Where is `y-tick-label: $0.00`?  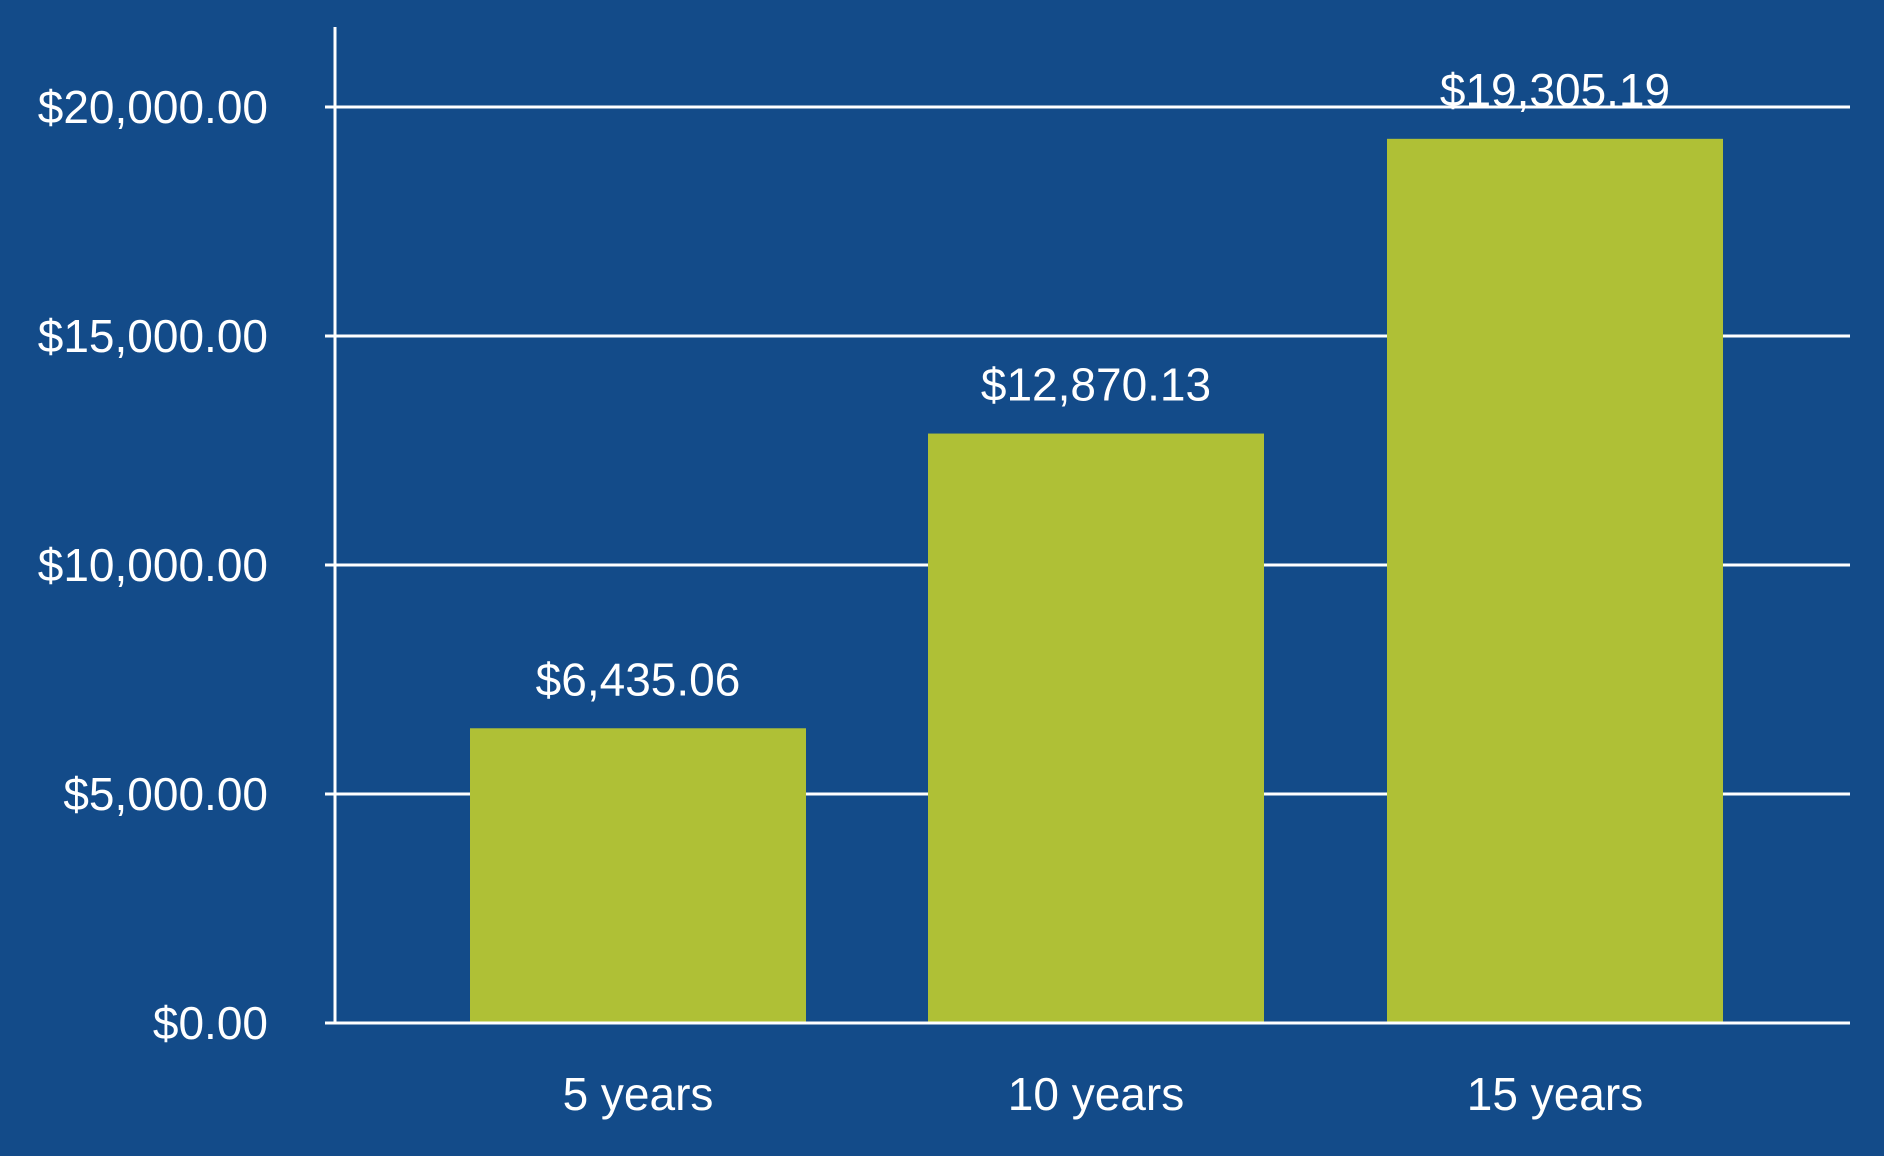
y-tick-label: $0.00 is located at coordinates (210, 1023).